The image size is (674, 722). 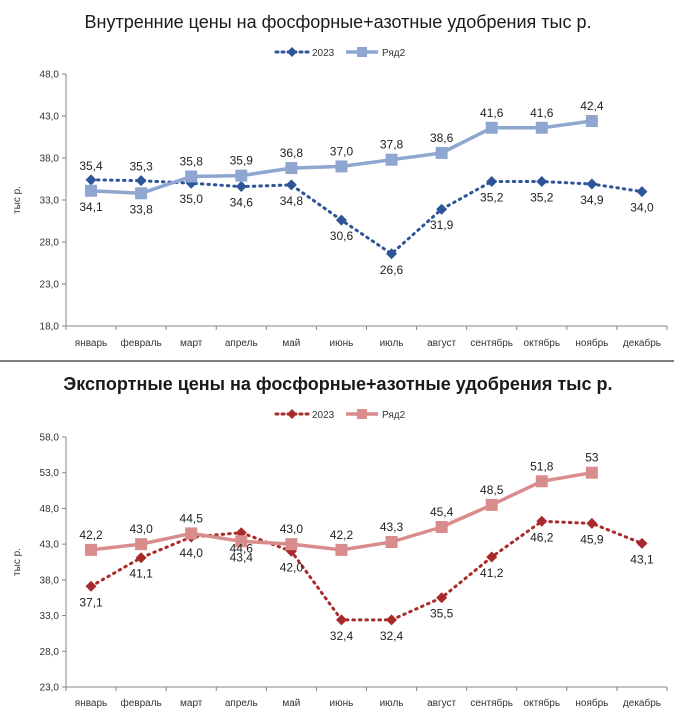 I want to click on data-label: 26,6, so click(x=392, y=270).